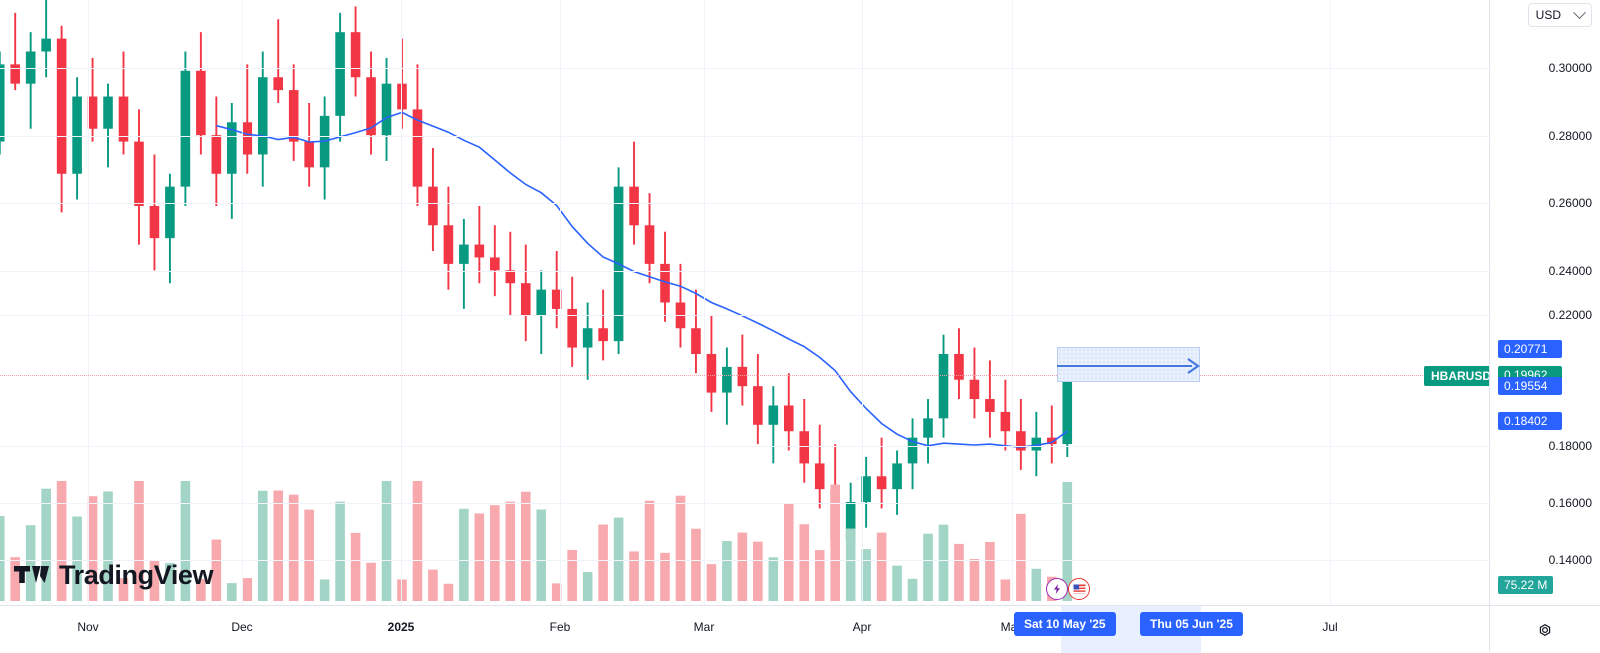  Describe the element at coordinates (704, 627) in the screenshot. I see `time-tick-label: Mar` at that location.